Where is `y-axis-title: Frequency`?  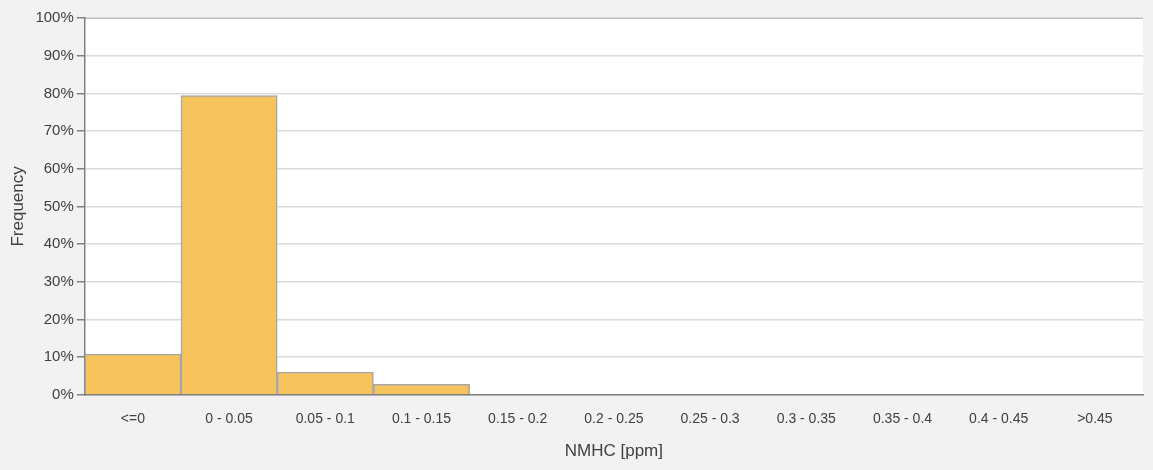
y-axis-title: Frequency is located at coordinates (17, 206).